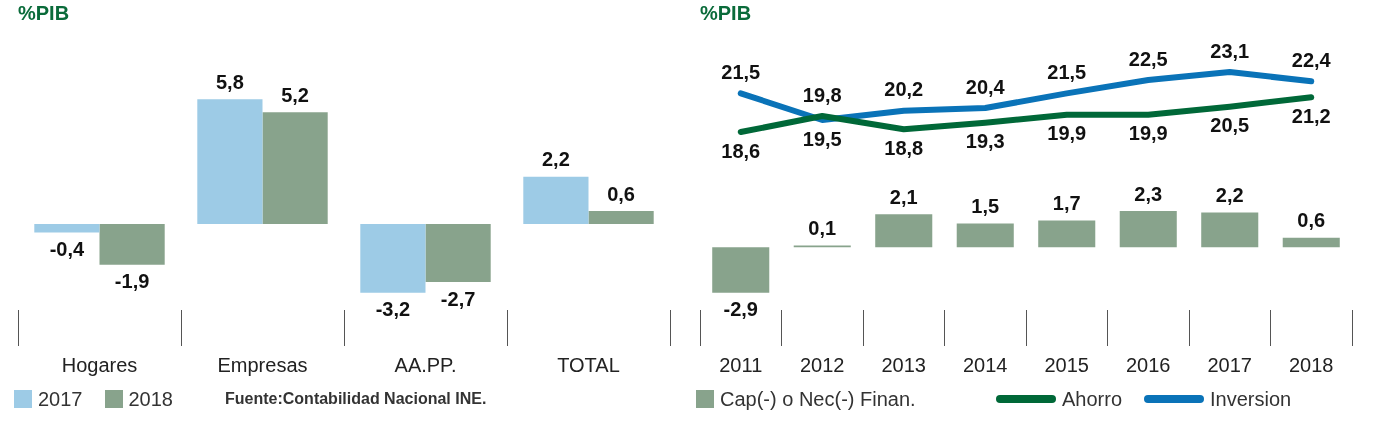 This screenshot has width=1379, height=441. What do you see at coordinates (904, 147) in the screenshot?
I see `data-label: 18,8` at bounding box center [904, 147].